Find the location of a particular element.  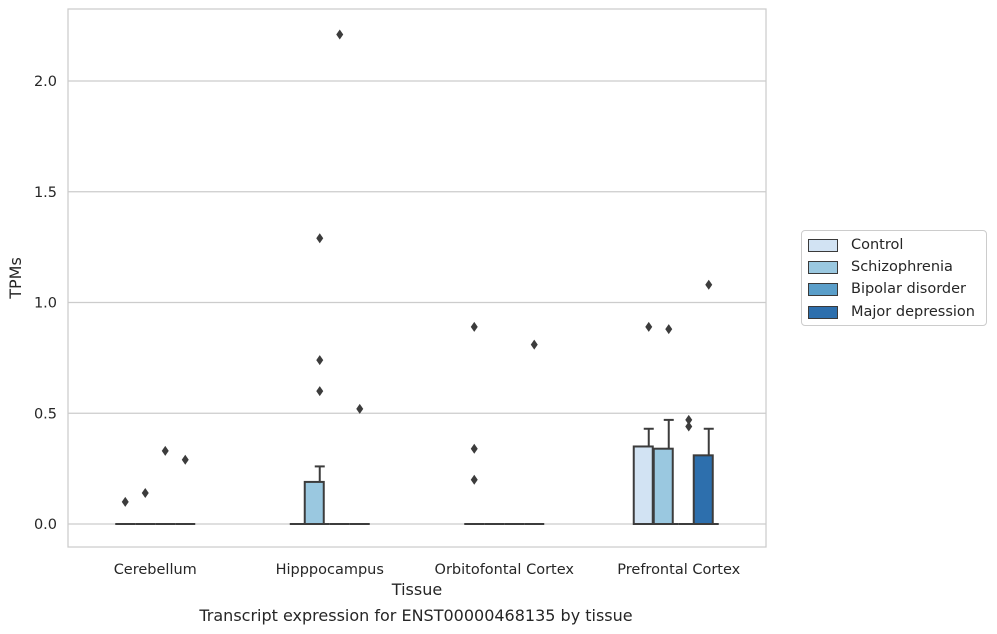

legend-label-control: Control is located at coordinates (877, 245).